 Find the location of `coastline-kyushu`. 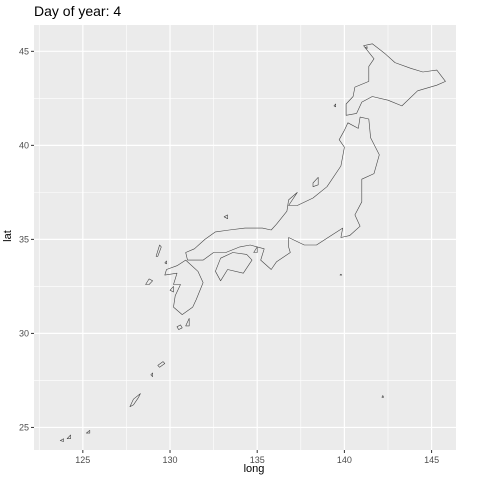

coastline-kyushu is located at coordinates (184, 287).